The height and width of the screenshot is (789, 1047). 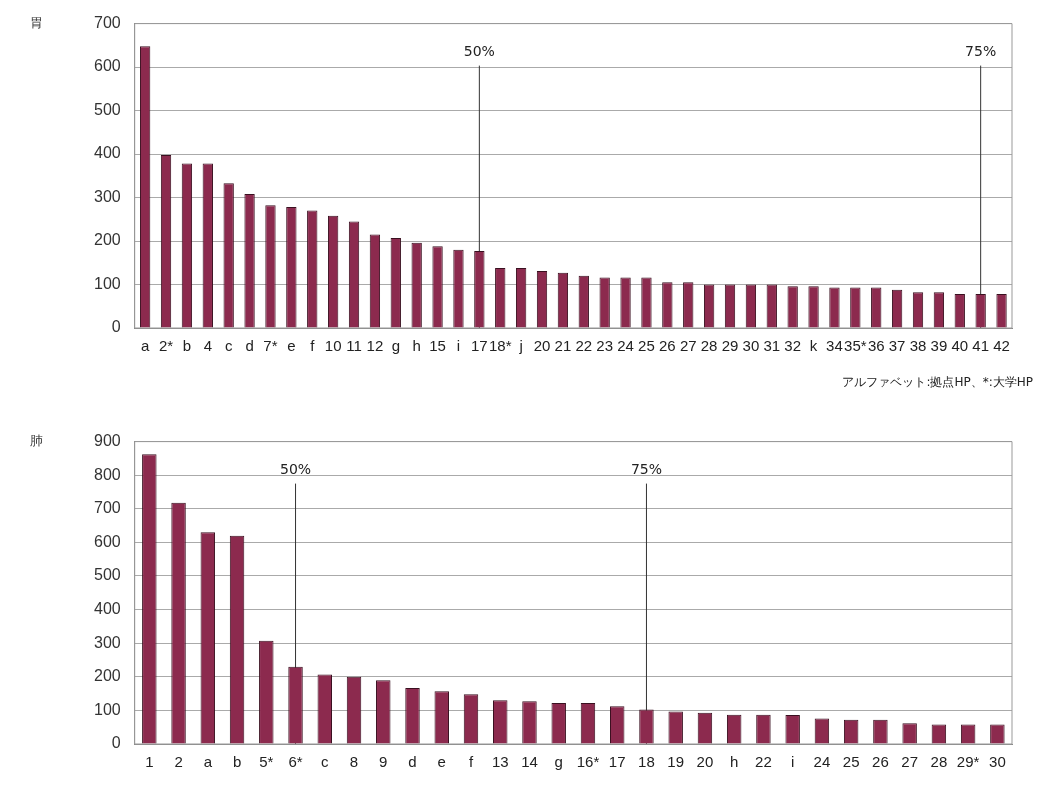 What do you see at coordinates (918, 346) in the screenshot?
I see `x-tick-label: 38` at bounding box center [918, 346].